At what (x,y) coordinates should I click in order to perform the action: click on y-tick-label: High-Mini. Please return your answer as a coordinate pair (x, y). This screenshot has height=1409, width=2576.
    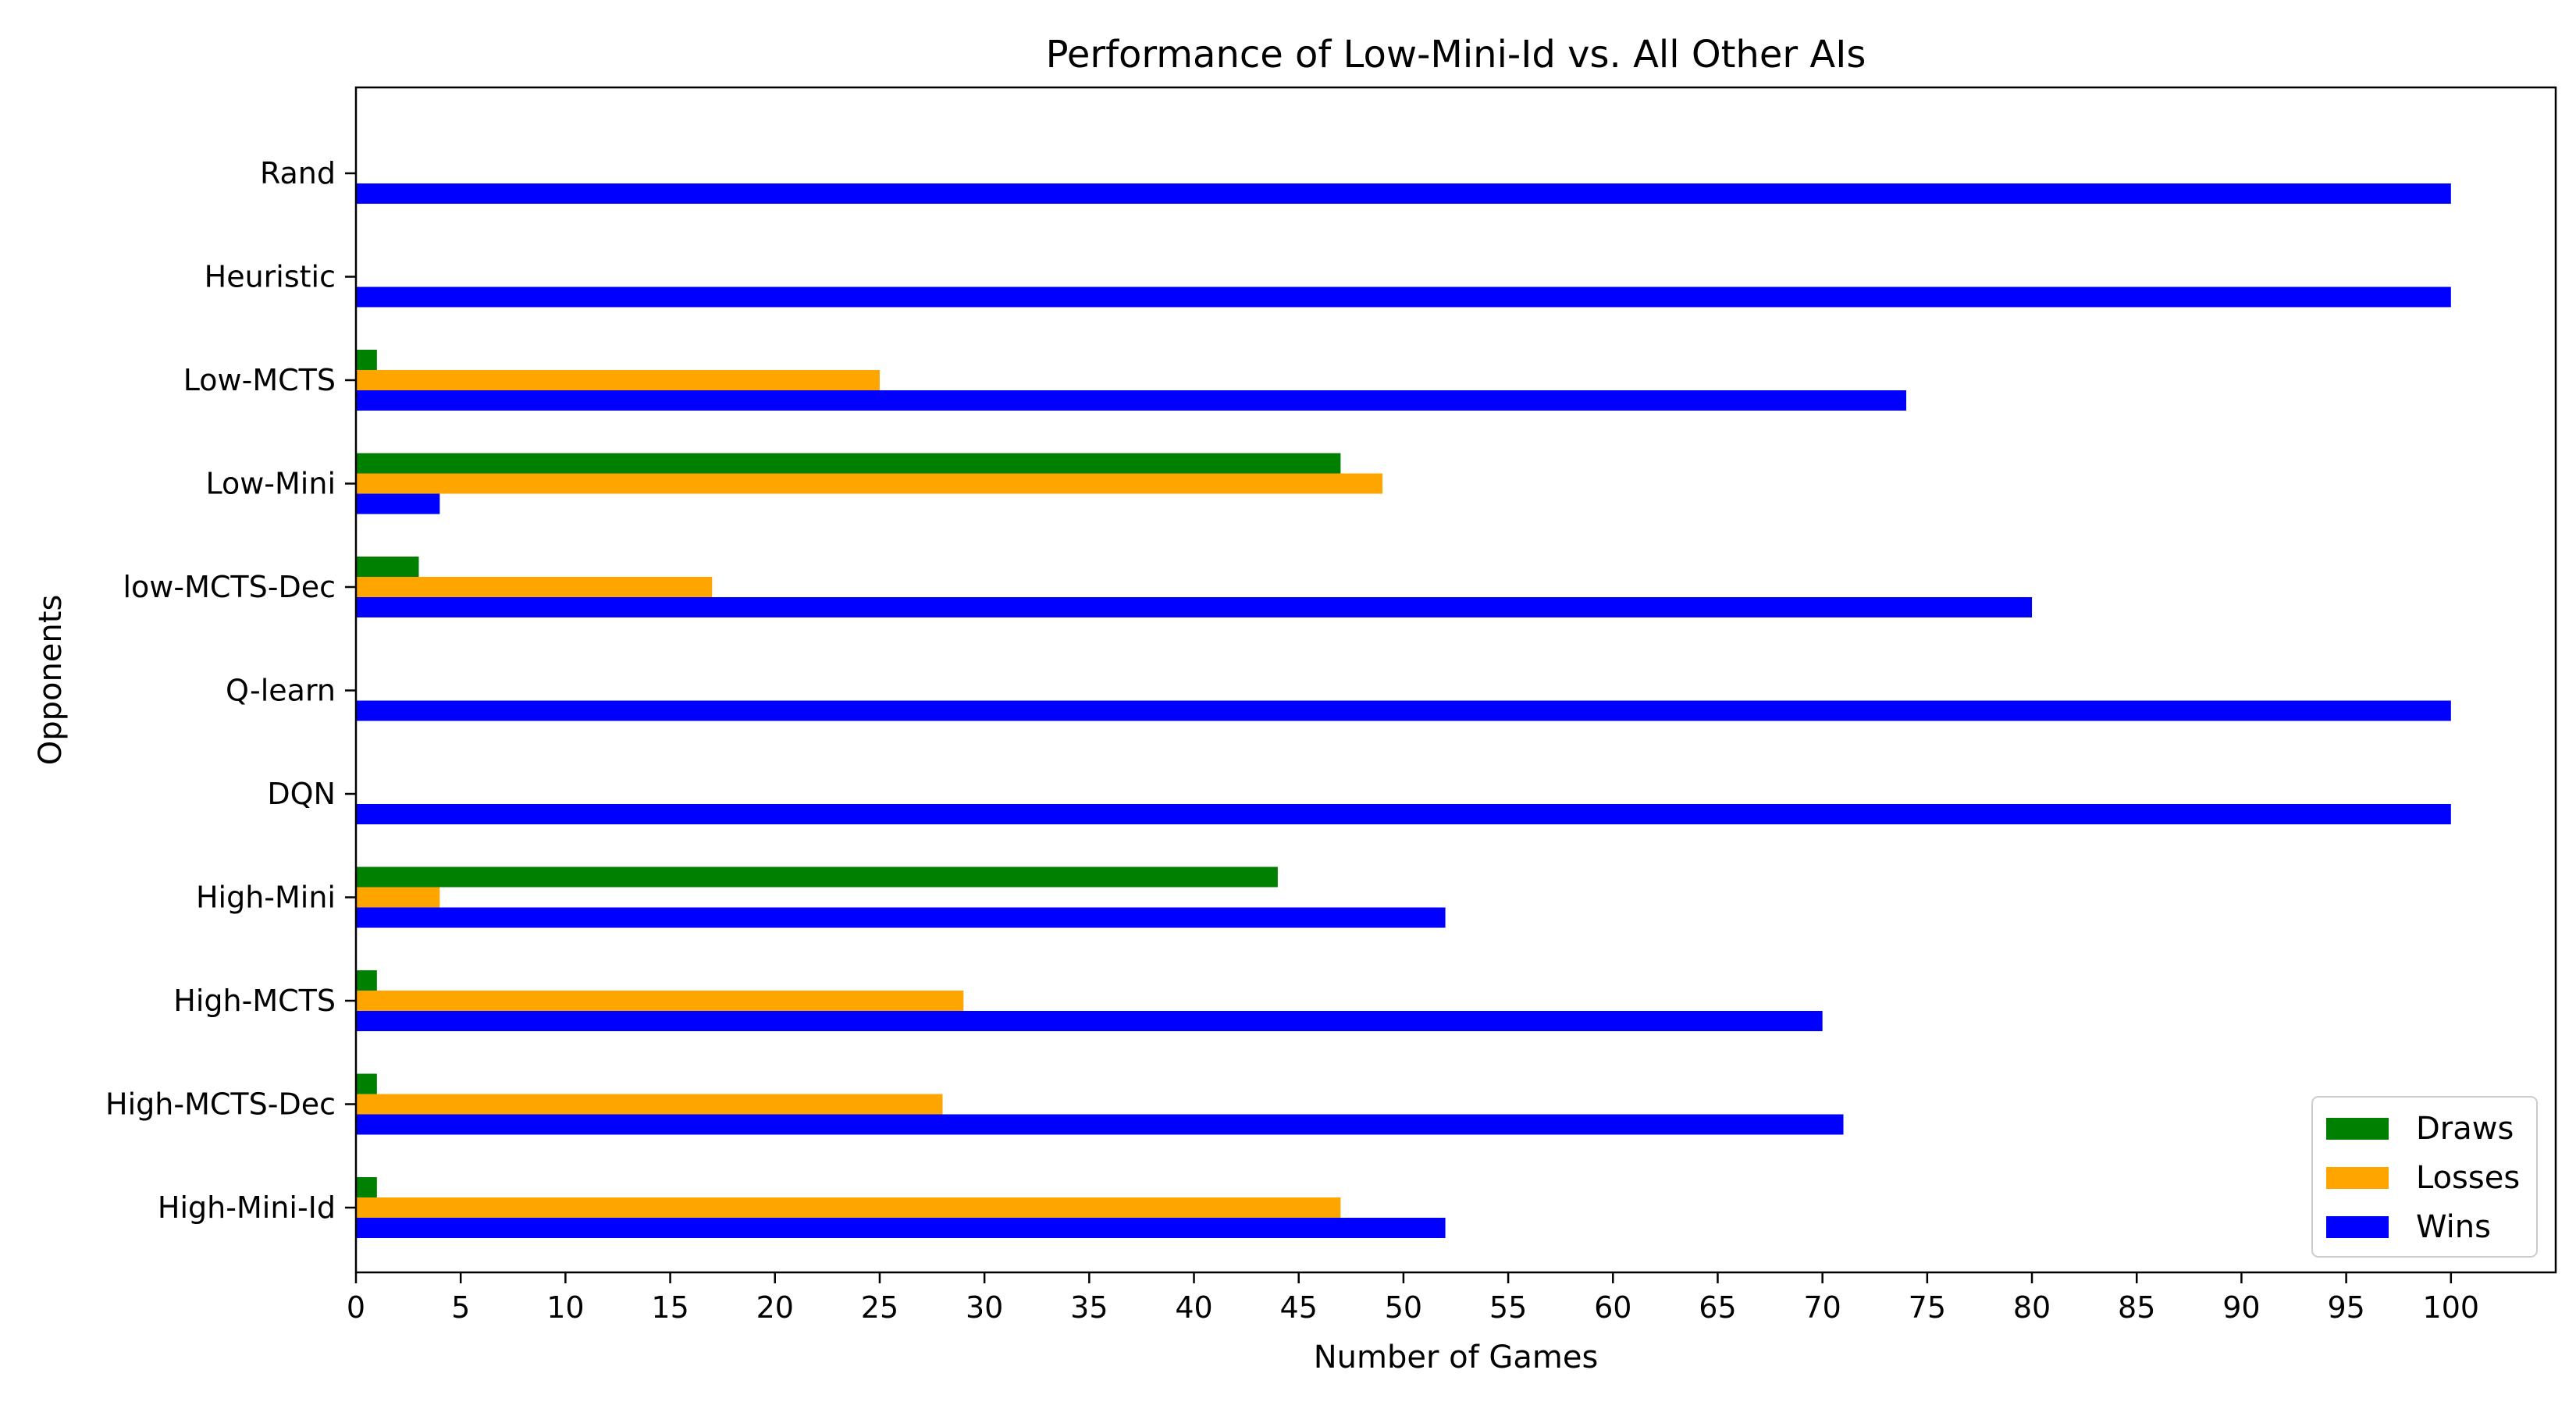
    Looking at the image, I should click on (266, 898).